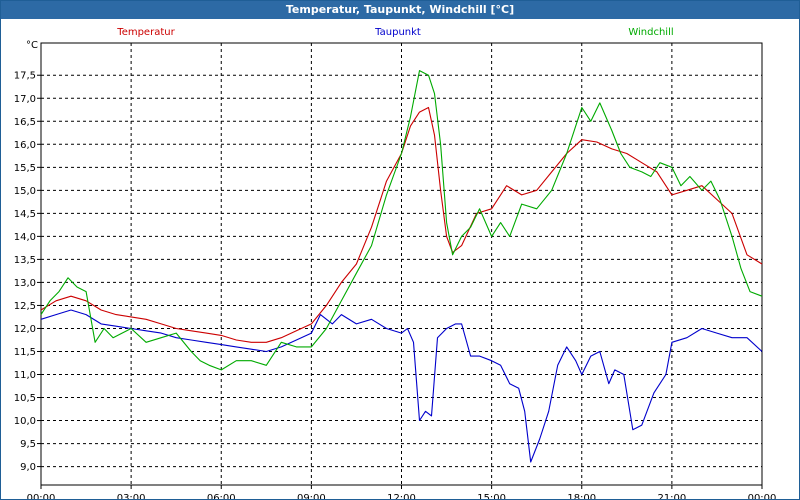 This screenshot has height=500, width=800. Describe the element at coordinates (221, 496) in the screenshot. I see `x-tick-time: 06:00` at that location.